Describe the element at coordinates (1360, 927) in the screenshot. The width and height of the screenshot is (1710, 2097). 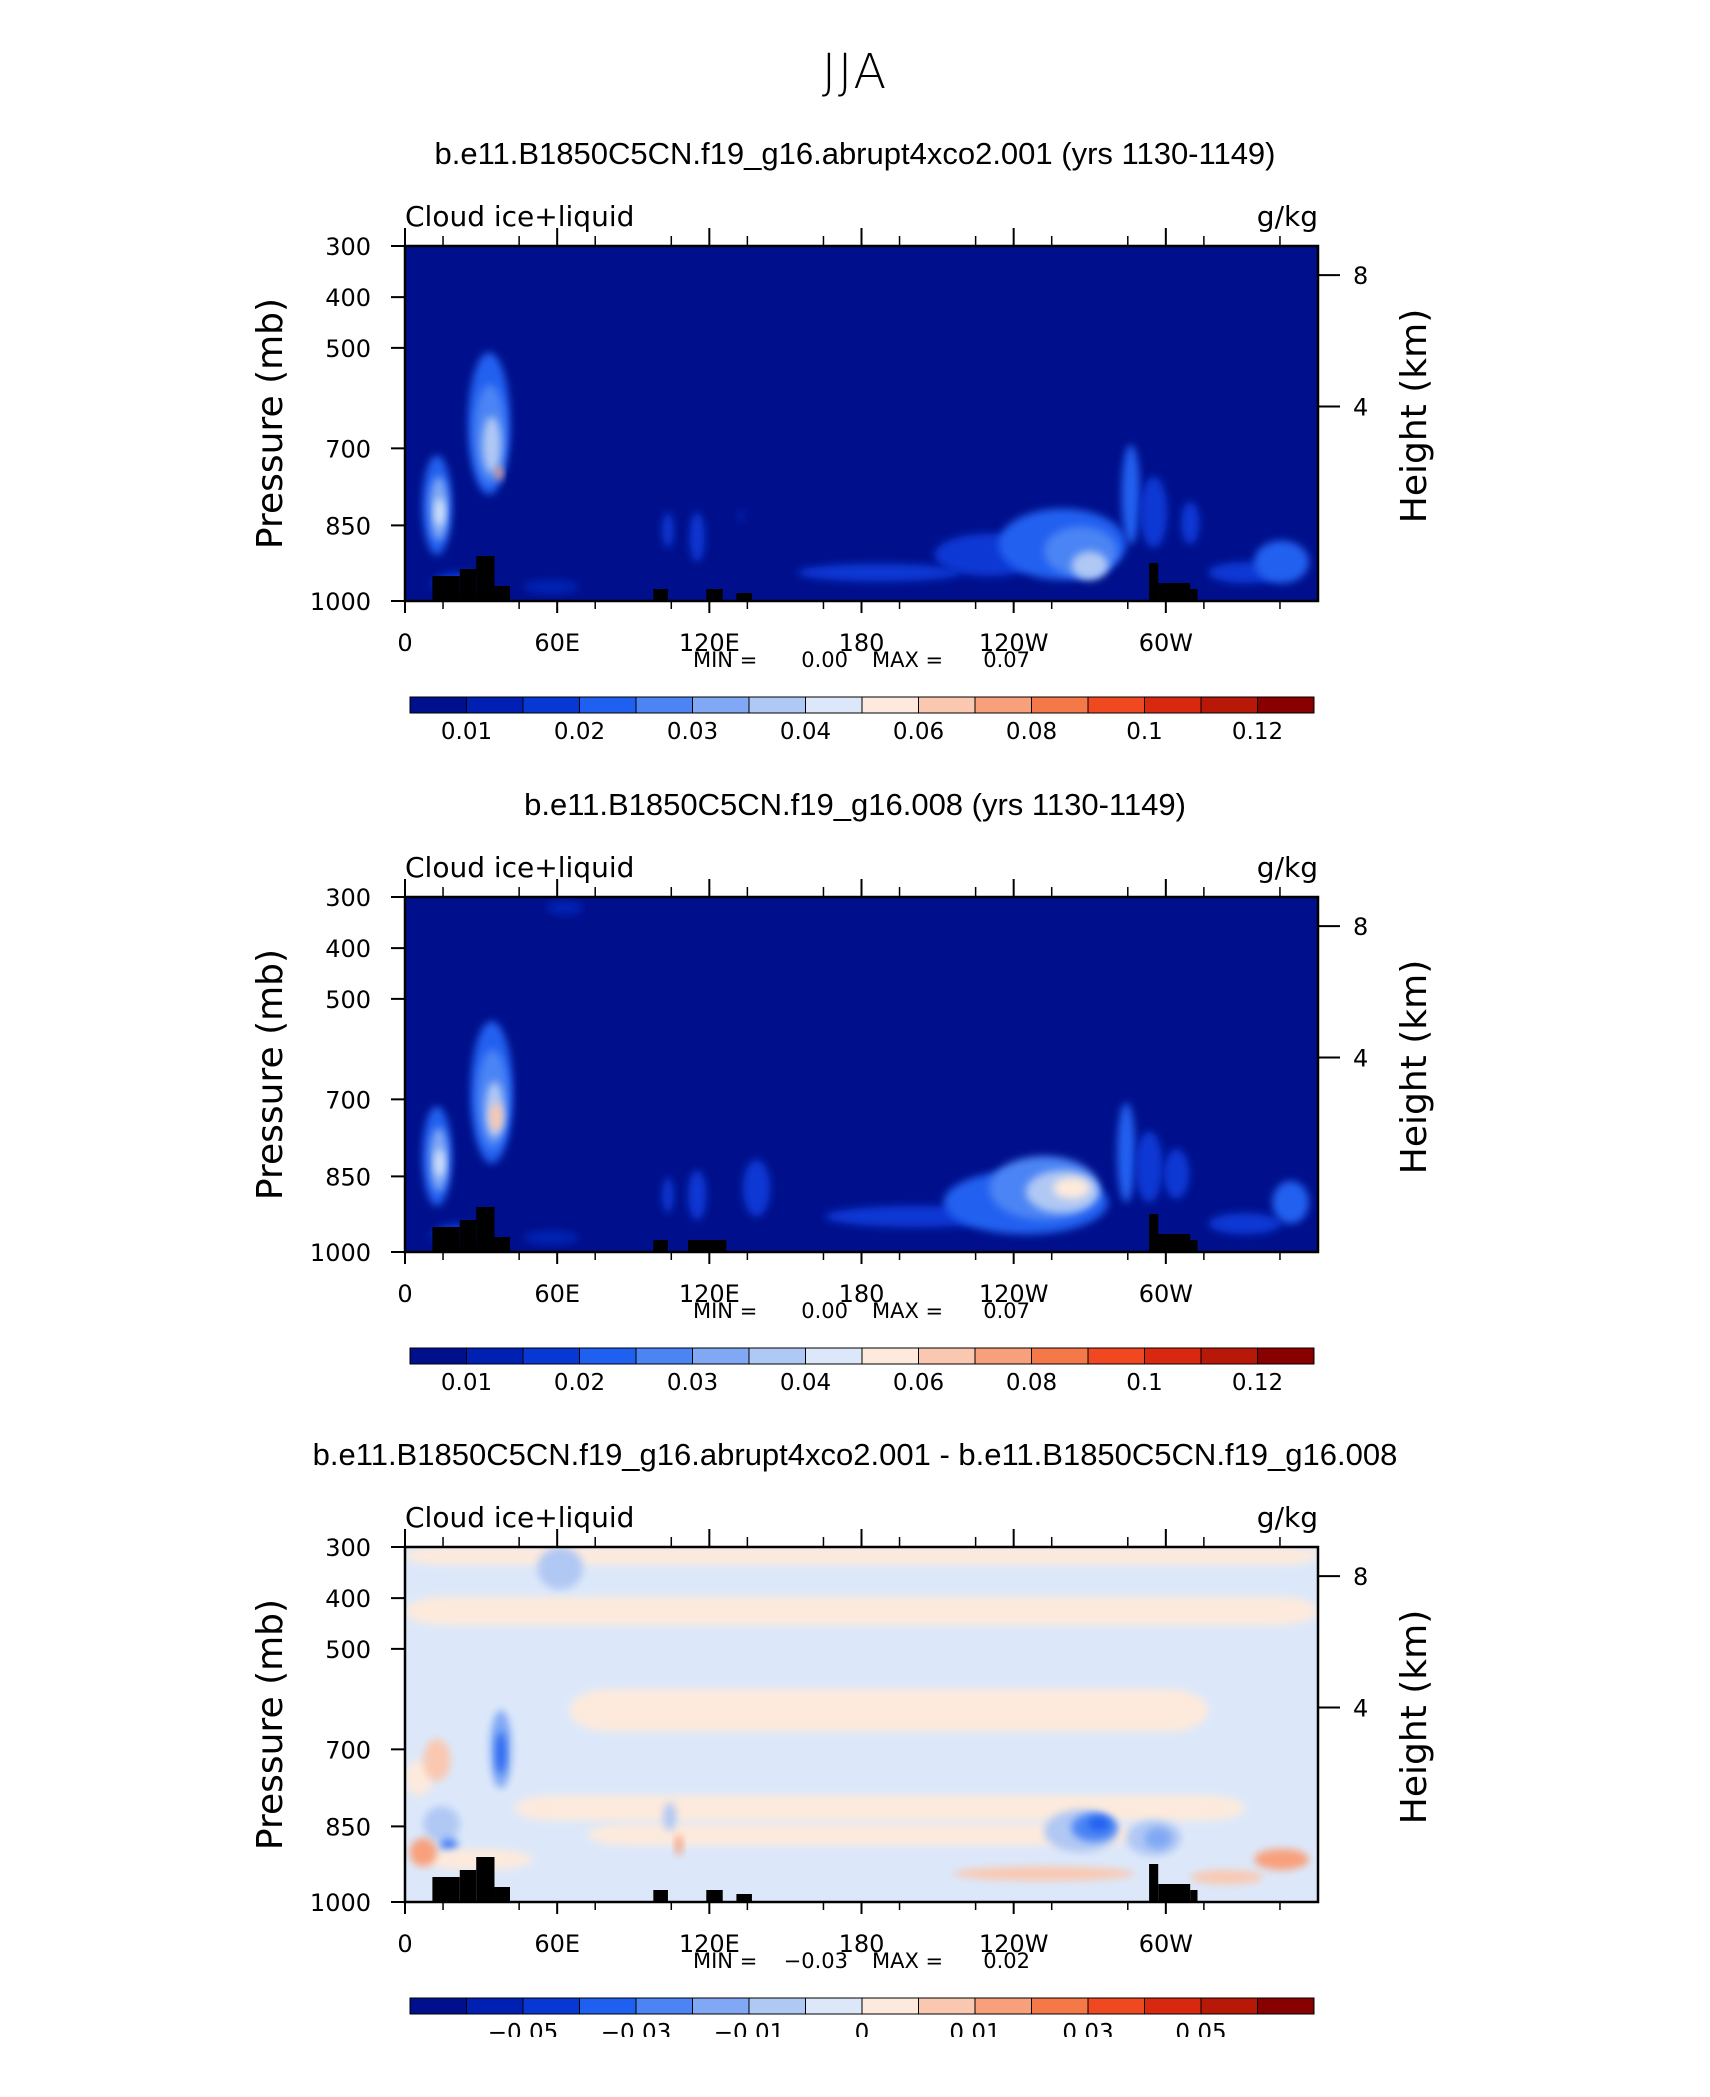
I see `y-right-tick-label: 8` at that location.